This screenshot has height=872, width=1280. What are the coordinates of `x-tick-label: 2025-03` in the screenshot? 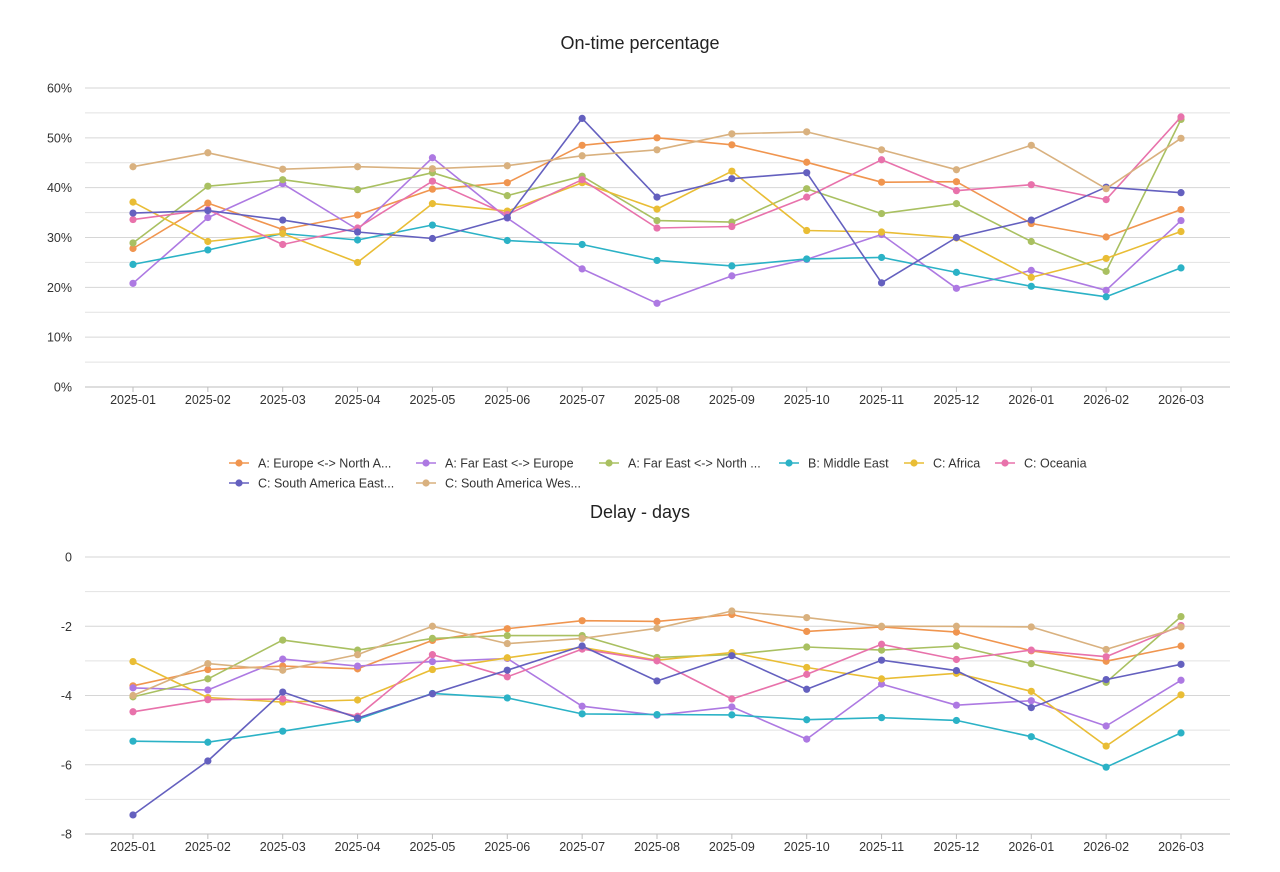 It's located at (283, 400).